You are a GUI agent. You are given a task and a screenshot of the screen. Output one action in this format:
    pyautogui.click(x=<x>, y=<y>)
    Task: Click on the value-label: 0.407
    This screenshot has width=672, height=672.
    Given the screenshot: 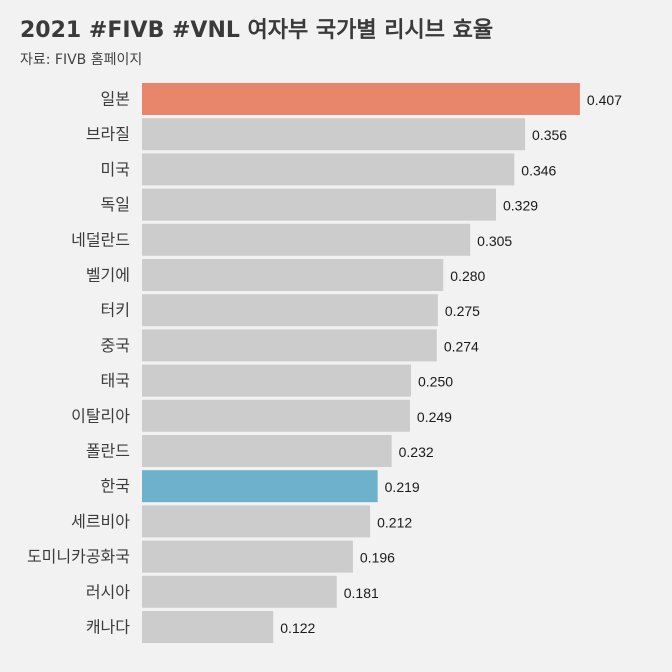 What is the action you would take?
    pyautogui.click(x=604, y=100)
    